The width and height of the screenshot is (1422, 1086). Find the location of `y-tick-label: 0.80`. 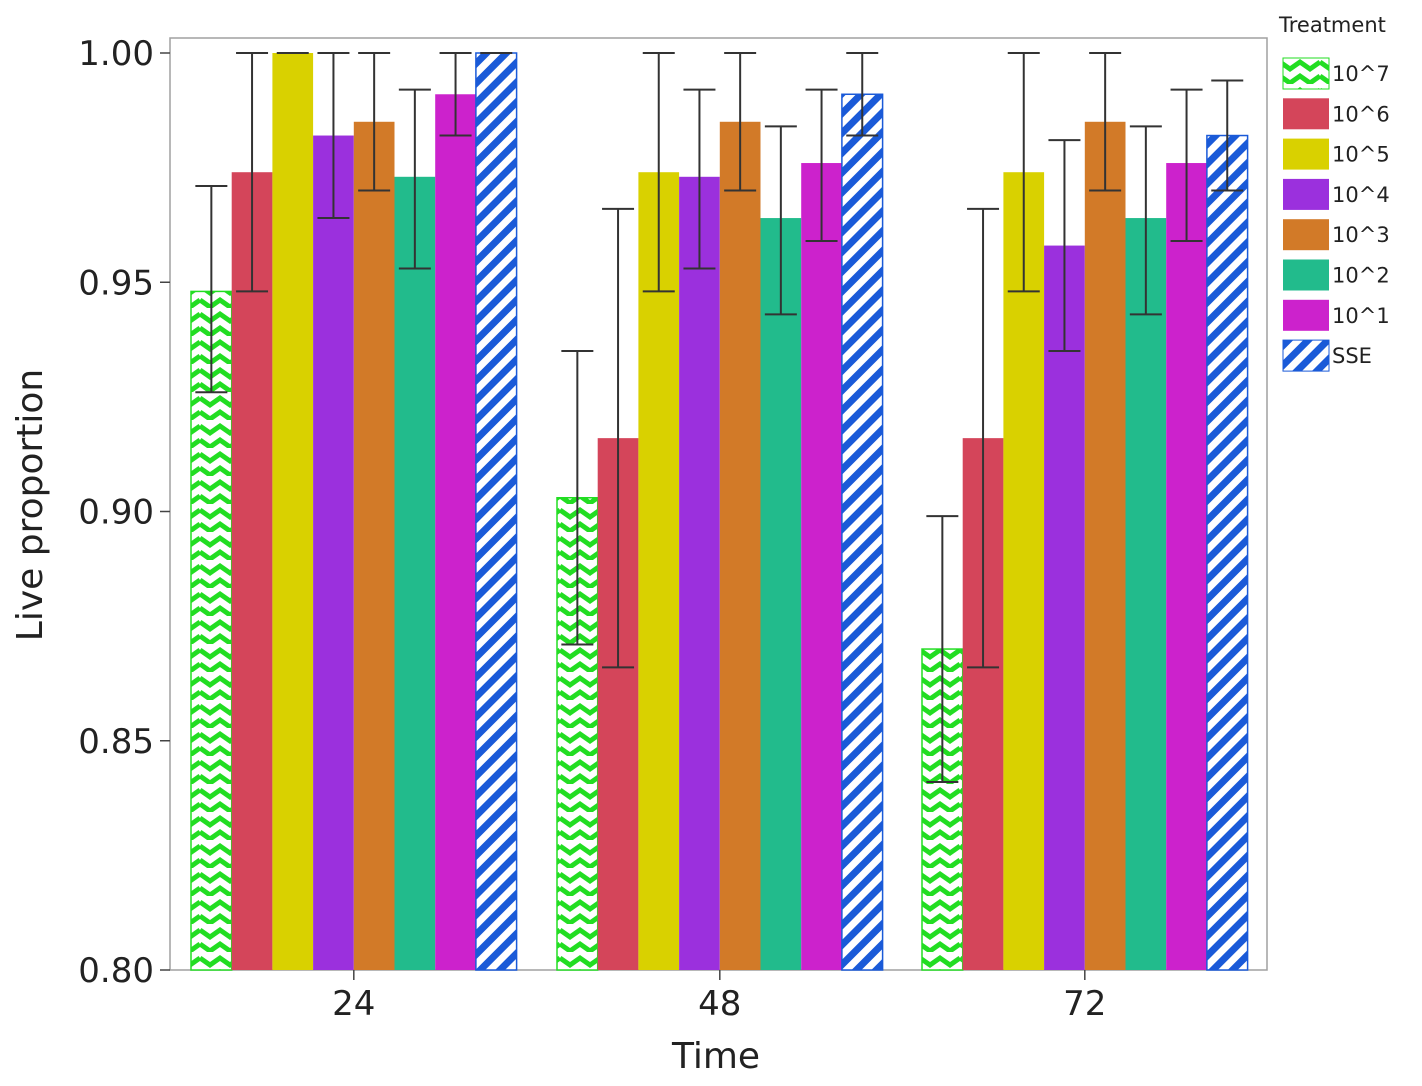

y-tick-label: 0.80 is located at coordinates (116, 971).